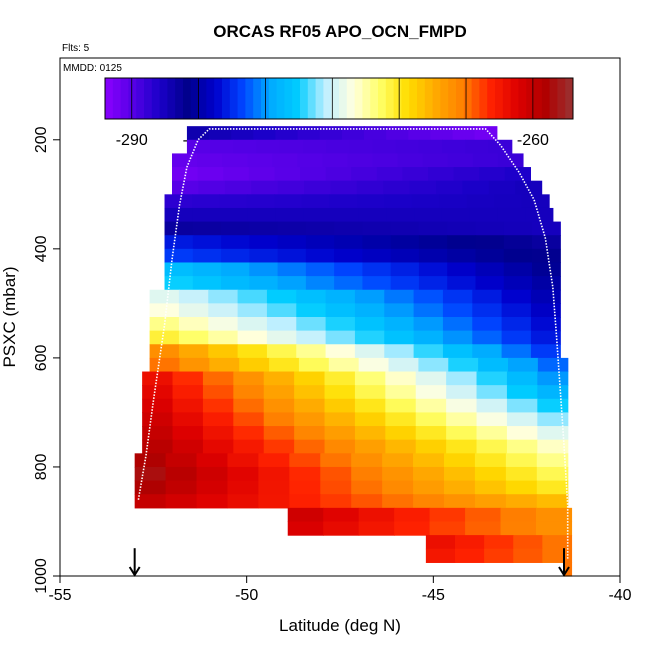 This screenshot has width=650, height=650. What do you see at coordinates (92, 68) in the screenshot?
I see `date-annotation: MMDD: 0125` at bounding box center [92, 68].